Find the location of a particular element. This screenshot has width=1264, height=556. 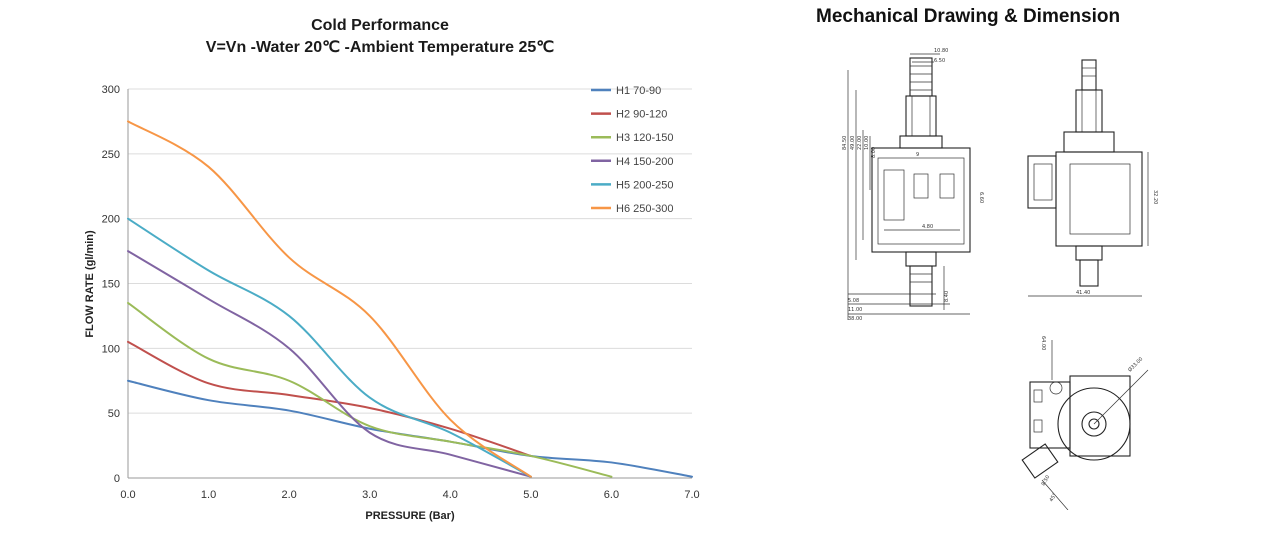

y-axis-title: FLOW RATE (gl/min) is located at coordinates (90, 284).